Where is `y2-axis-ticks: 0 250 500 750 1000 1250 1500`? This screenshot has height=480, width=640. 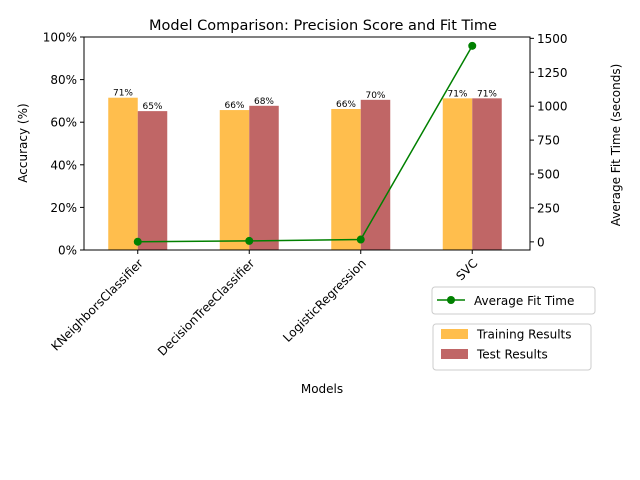
y2-axis-ticks: 0 250 500 750 1000 1250 1500 is located at coordinates (549, 140).